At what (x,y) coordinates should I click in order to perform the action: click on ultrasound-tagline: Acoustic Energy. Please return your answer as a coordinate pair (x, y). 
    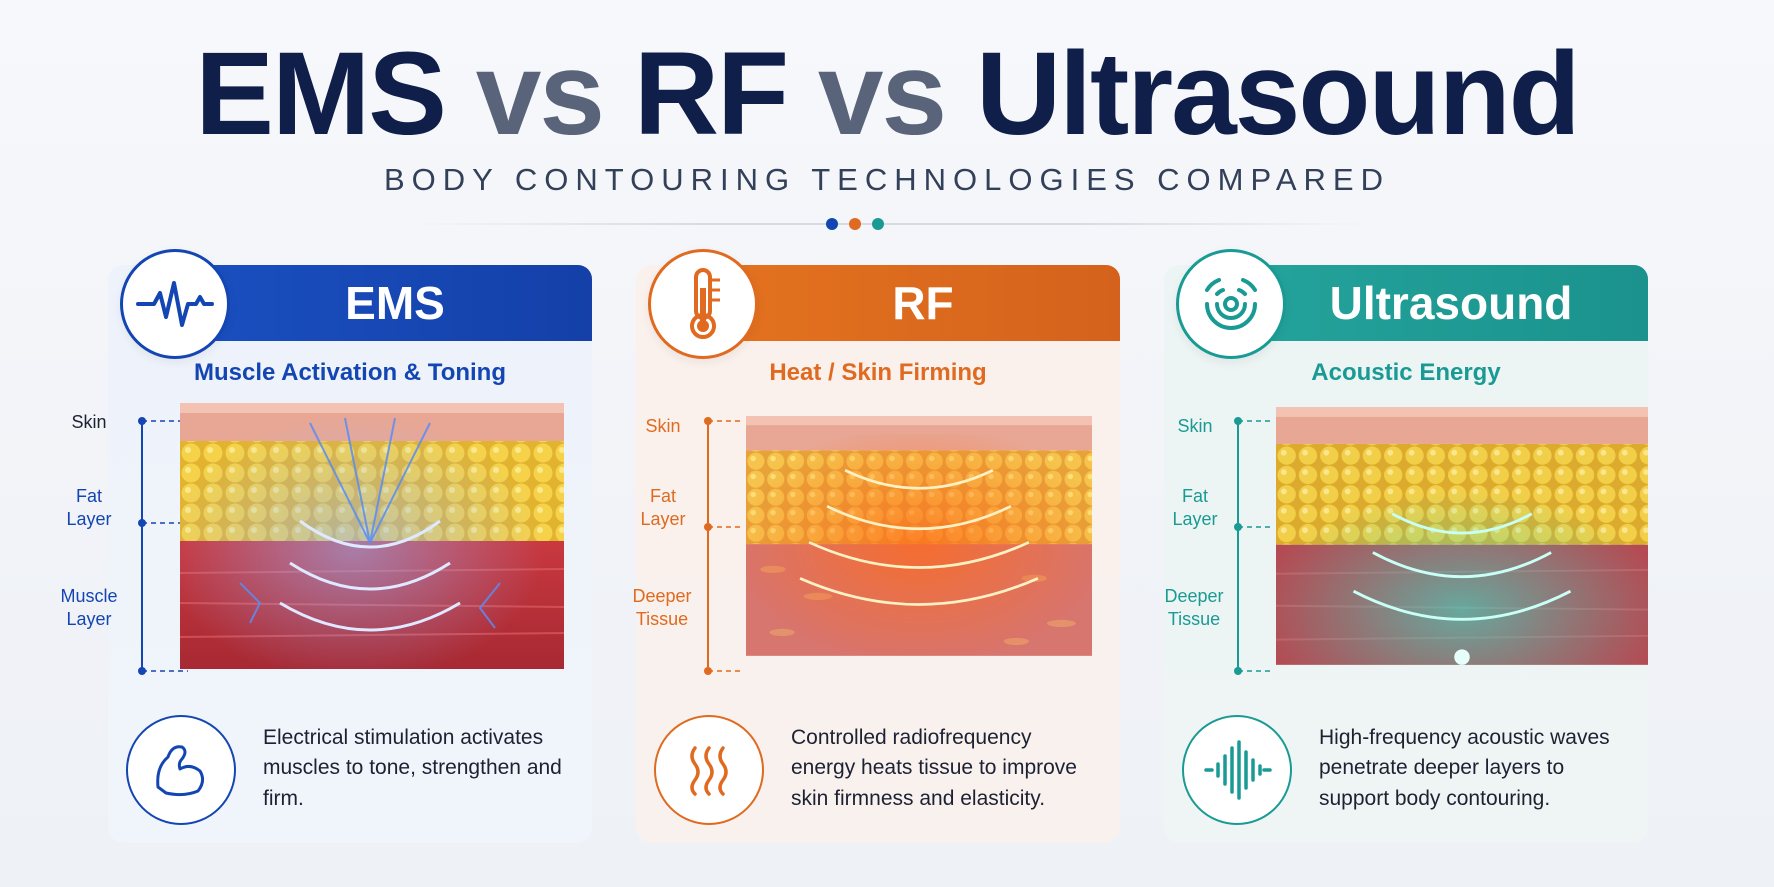
    Looking at the image, I should click on (1406, 372).